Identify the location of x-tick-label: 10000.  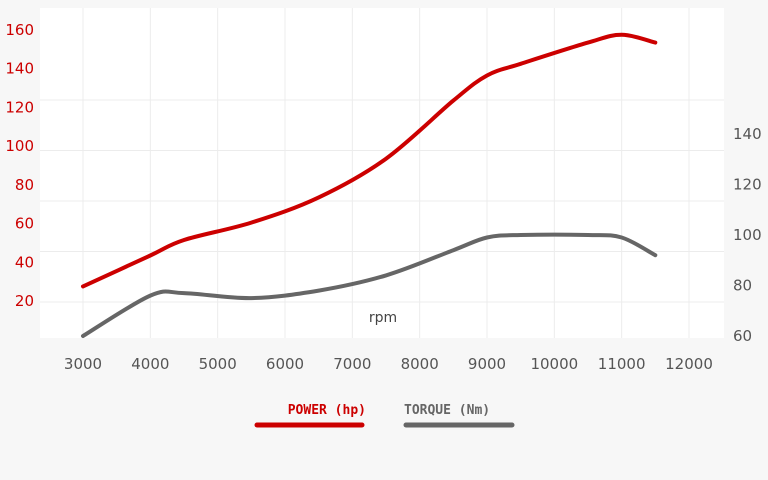
(554, 364).